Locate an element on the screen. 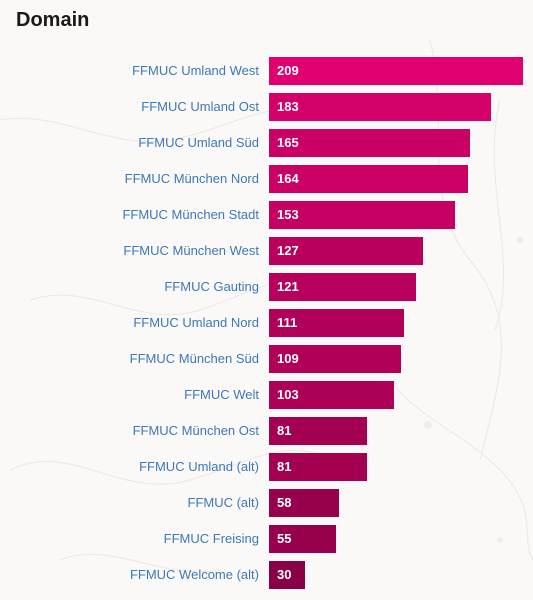  domain-label: FFMUC Welcome (alt) is located at coordinates (194, 574).